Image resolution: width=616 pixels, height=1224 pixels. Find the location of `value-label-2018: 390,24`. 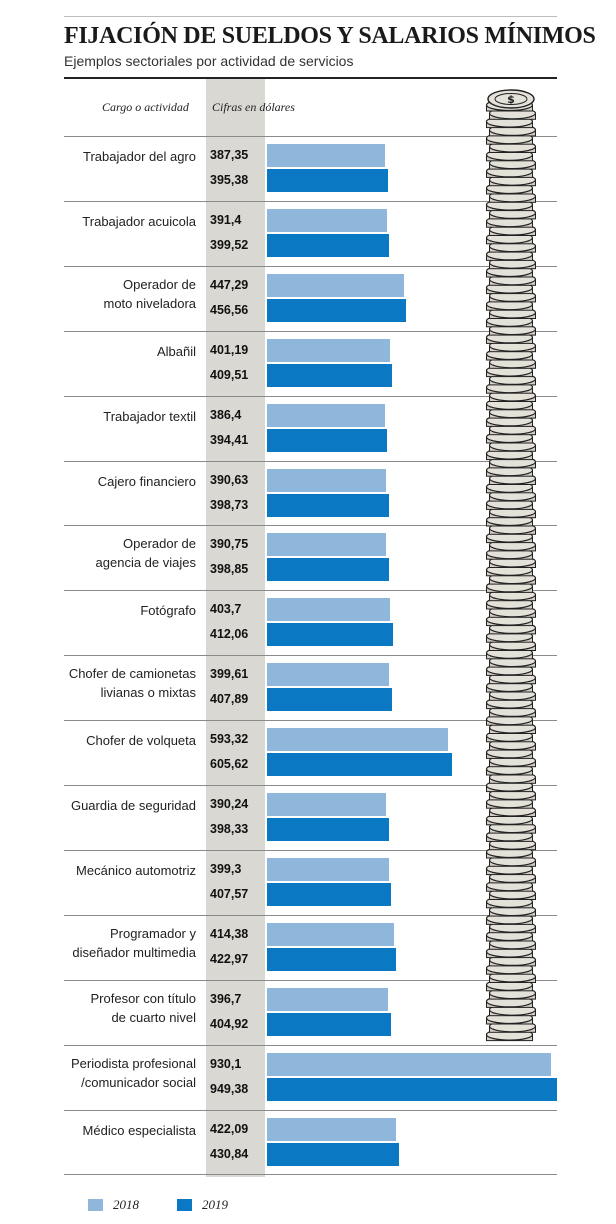

value-label-2018: 390,24 is located at coordinates (229, 804).